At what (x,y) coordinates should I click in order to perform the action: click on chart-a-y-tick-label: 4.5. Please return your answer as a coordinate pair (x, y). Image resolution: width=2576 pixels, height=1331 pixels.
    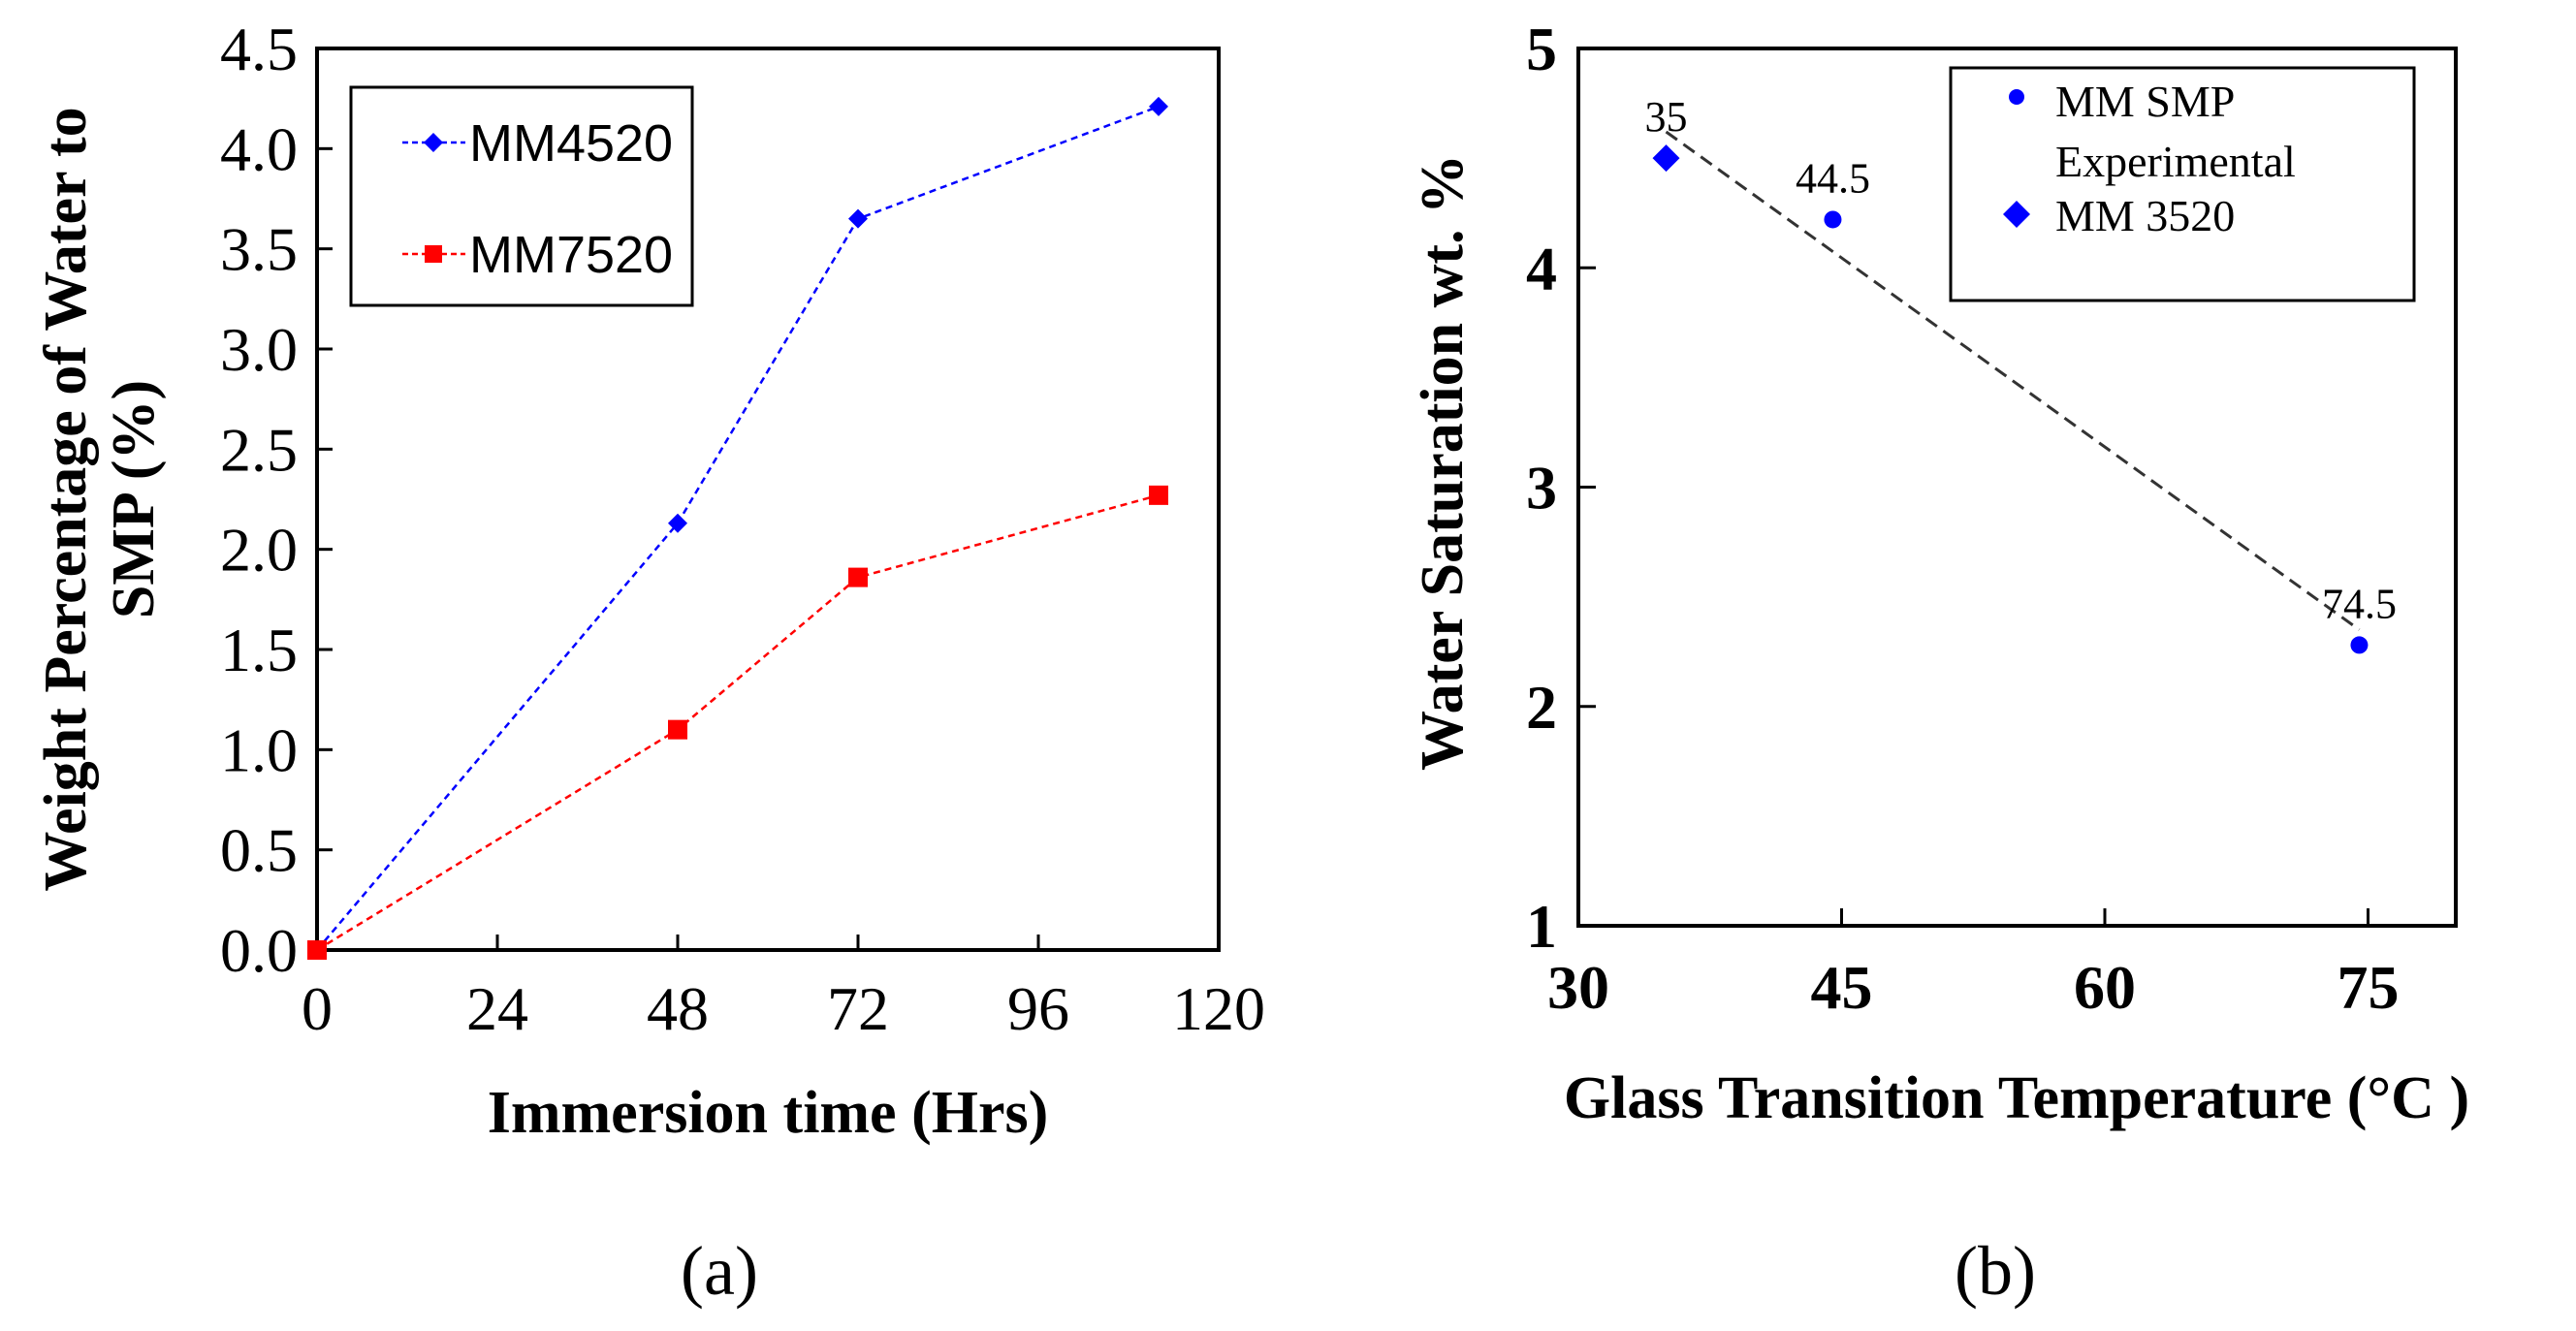
    Looking at the image, I should click on (259, 49).